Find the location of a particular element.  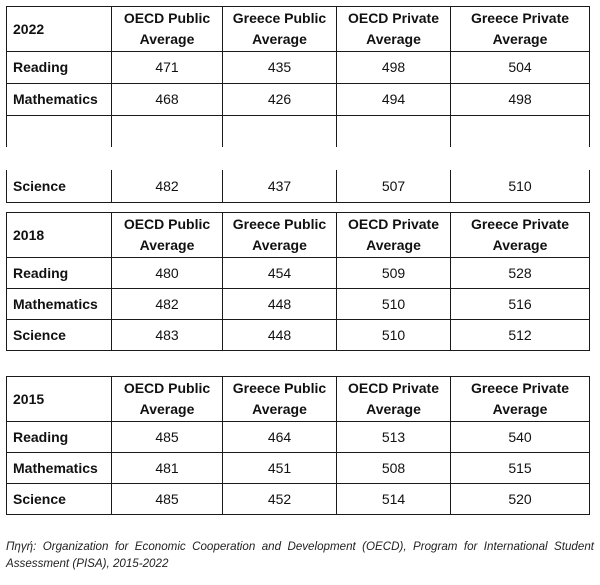

table-row-reading: Reading 480 454 509 528 is located at coordinates (298, 273).